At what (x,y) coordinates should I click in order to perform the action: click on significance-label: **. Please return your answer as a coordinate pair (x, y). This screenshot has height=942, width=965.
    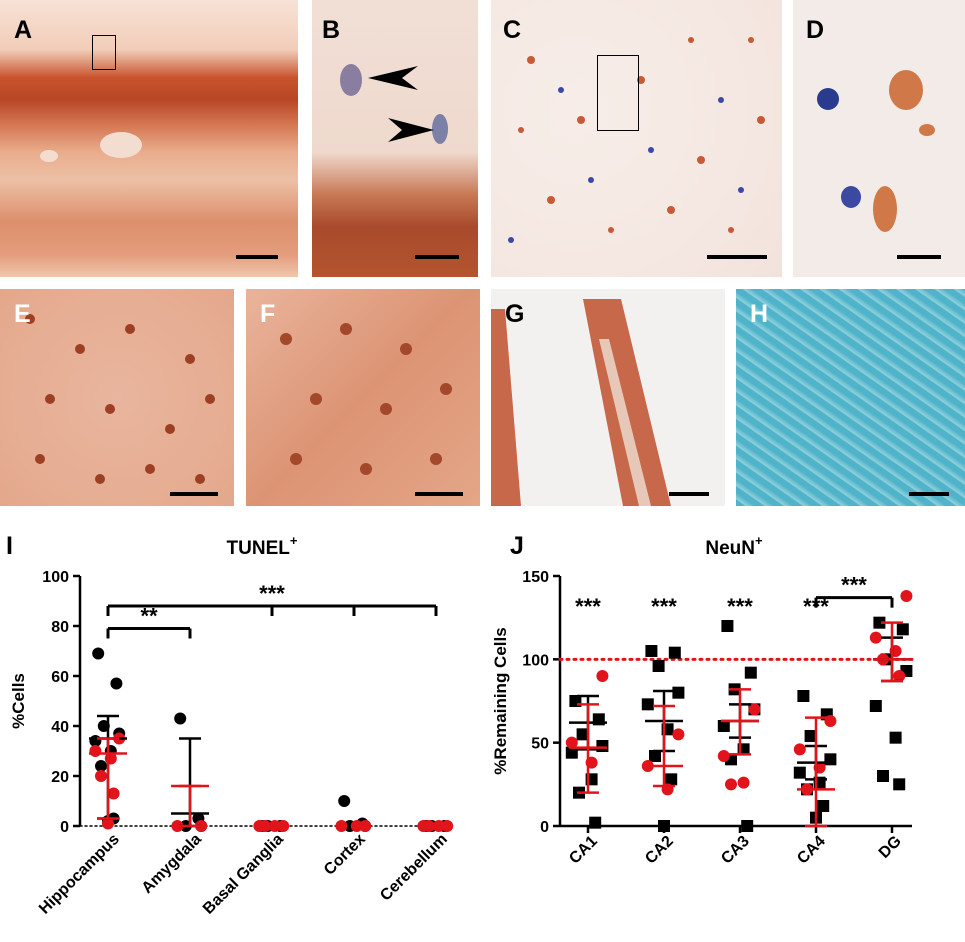
    Looking at the image, I should click on (149, 616).